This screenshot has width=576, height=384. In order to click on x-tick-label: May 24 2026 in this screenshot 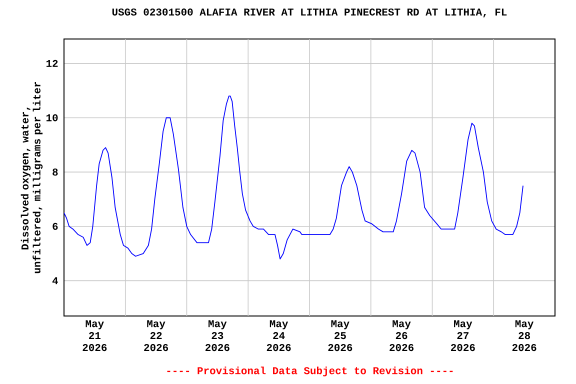, I will do `click(278, 336)`.